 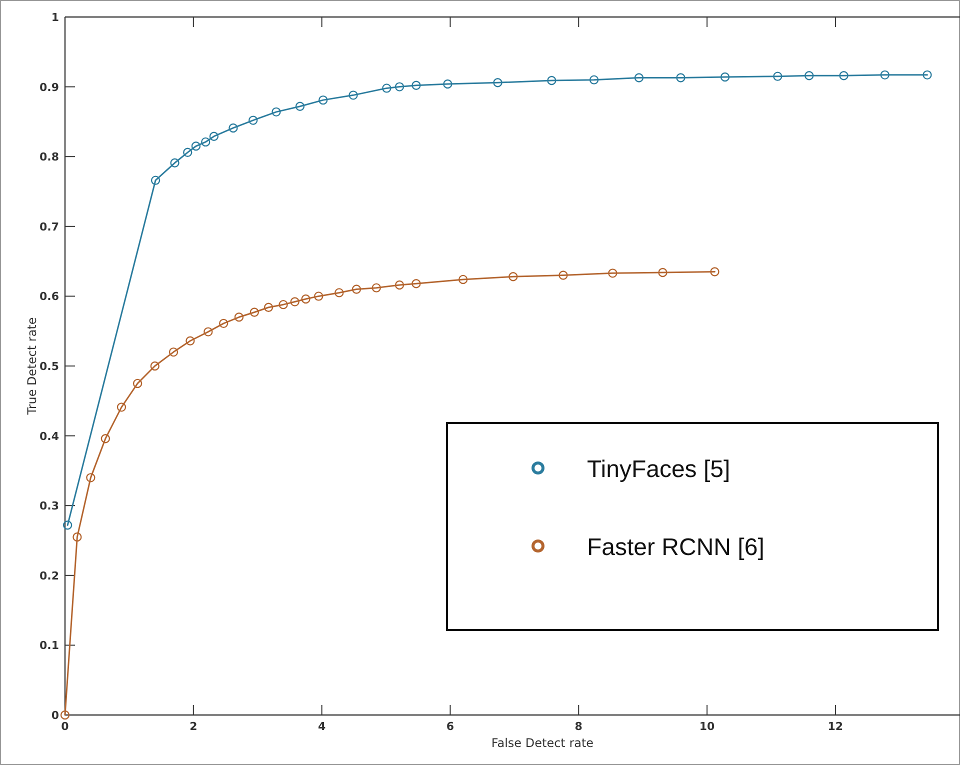 What do you see at coordinates (49, 227) in the screenshot?
I see `y-tick-label: 0.7` at bounding box center [49, 227].